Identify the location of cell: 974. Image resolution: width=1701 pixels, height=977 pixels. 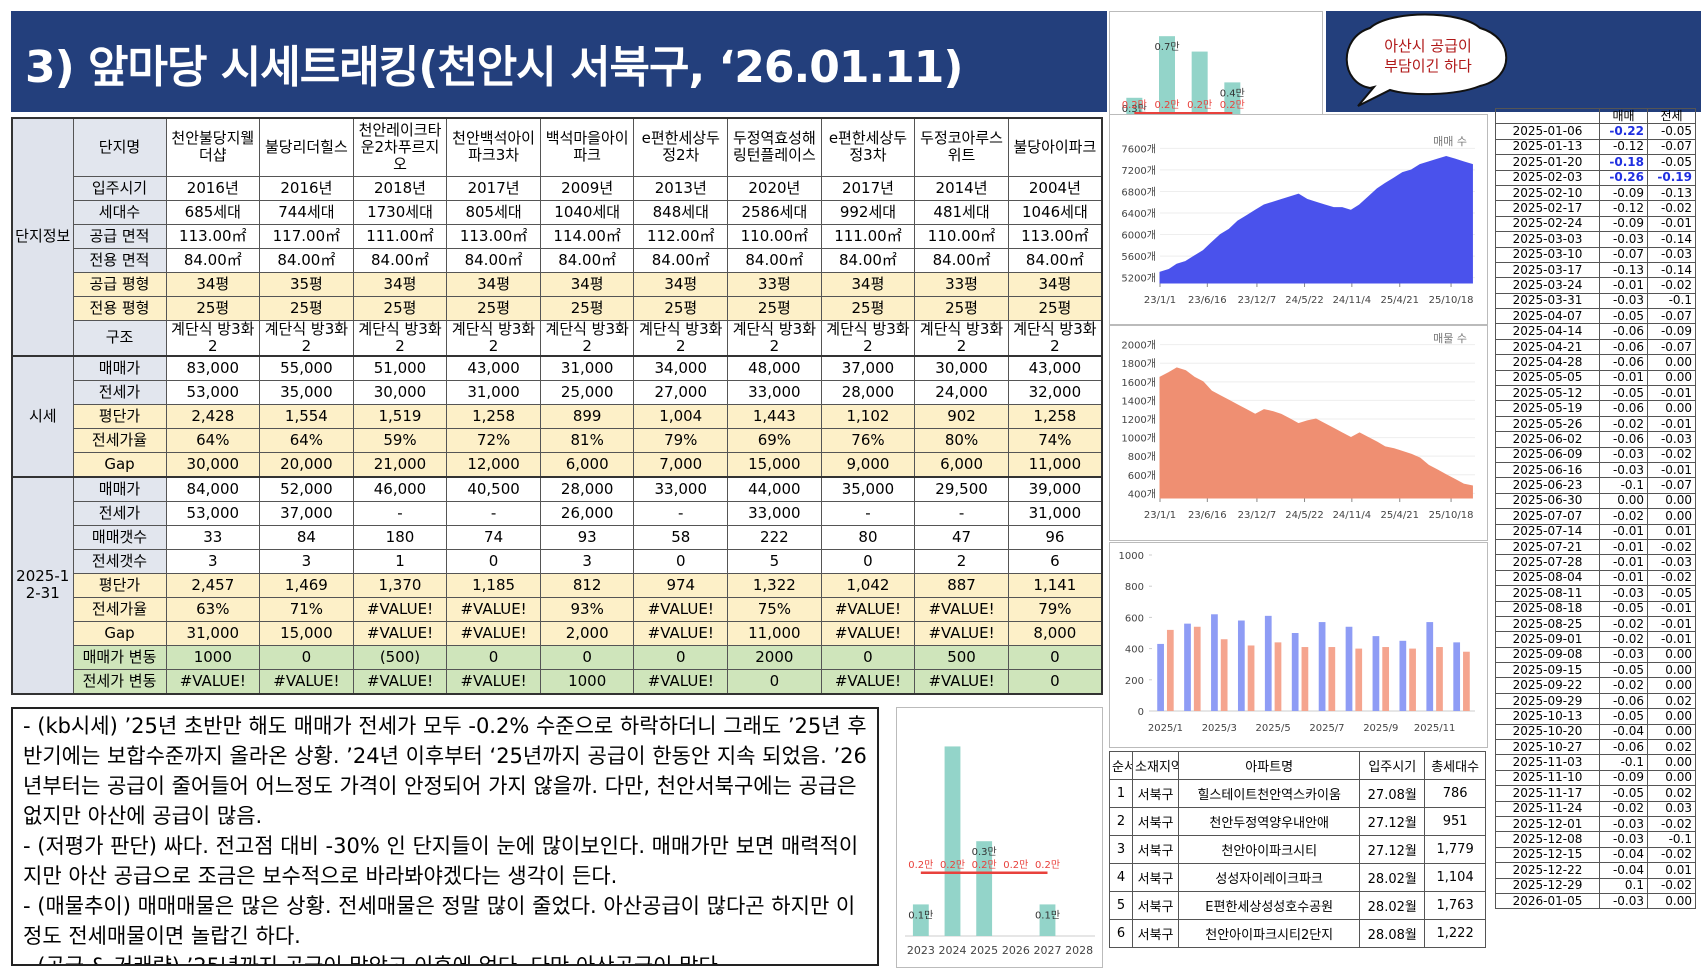
(681, 585).